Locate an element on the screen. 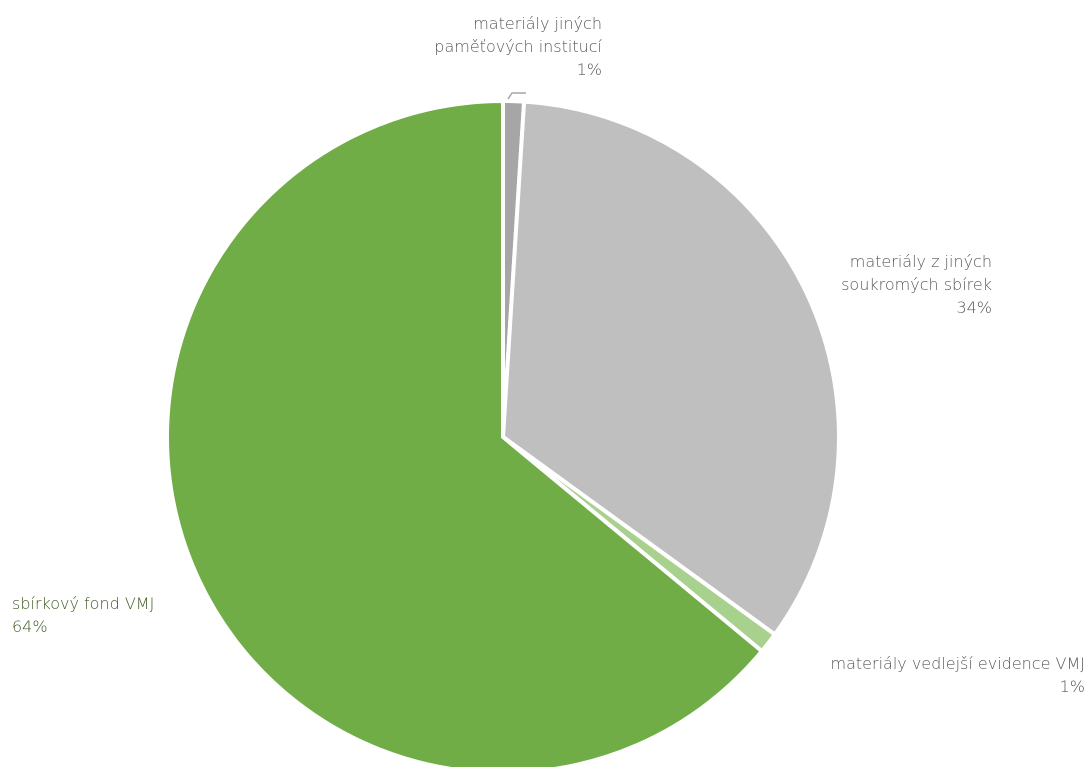  slice-label: sbírkový fond VMJ 64% is located at coordinates (112, 615).